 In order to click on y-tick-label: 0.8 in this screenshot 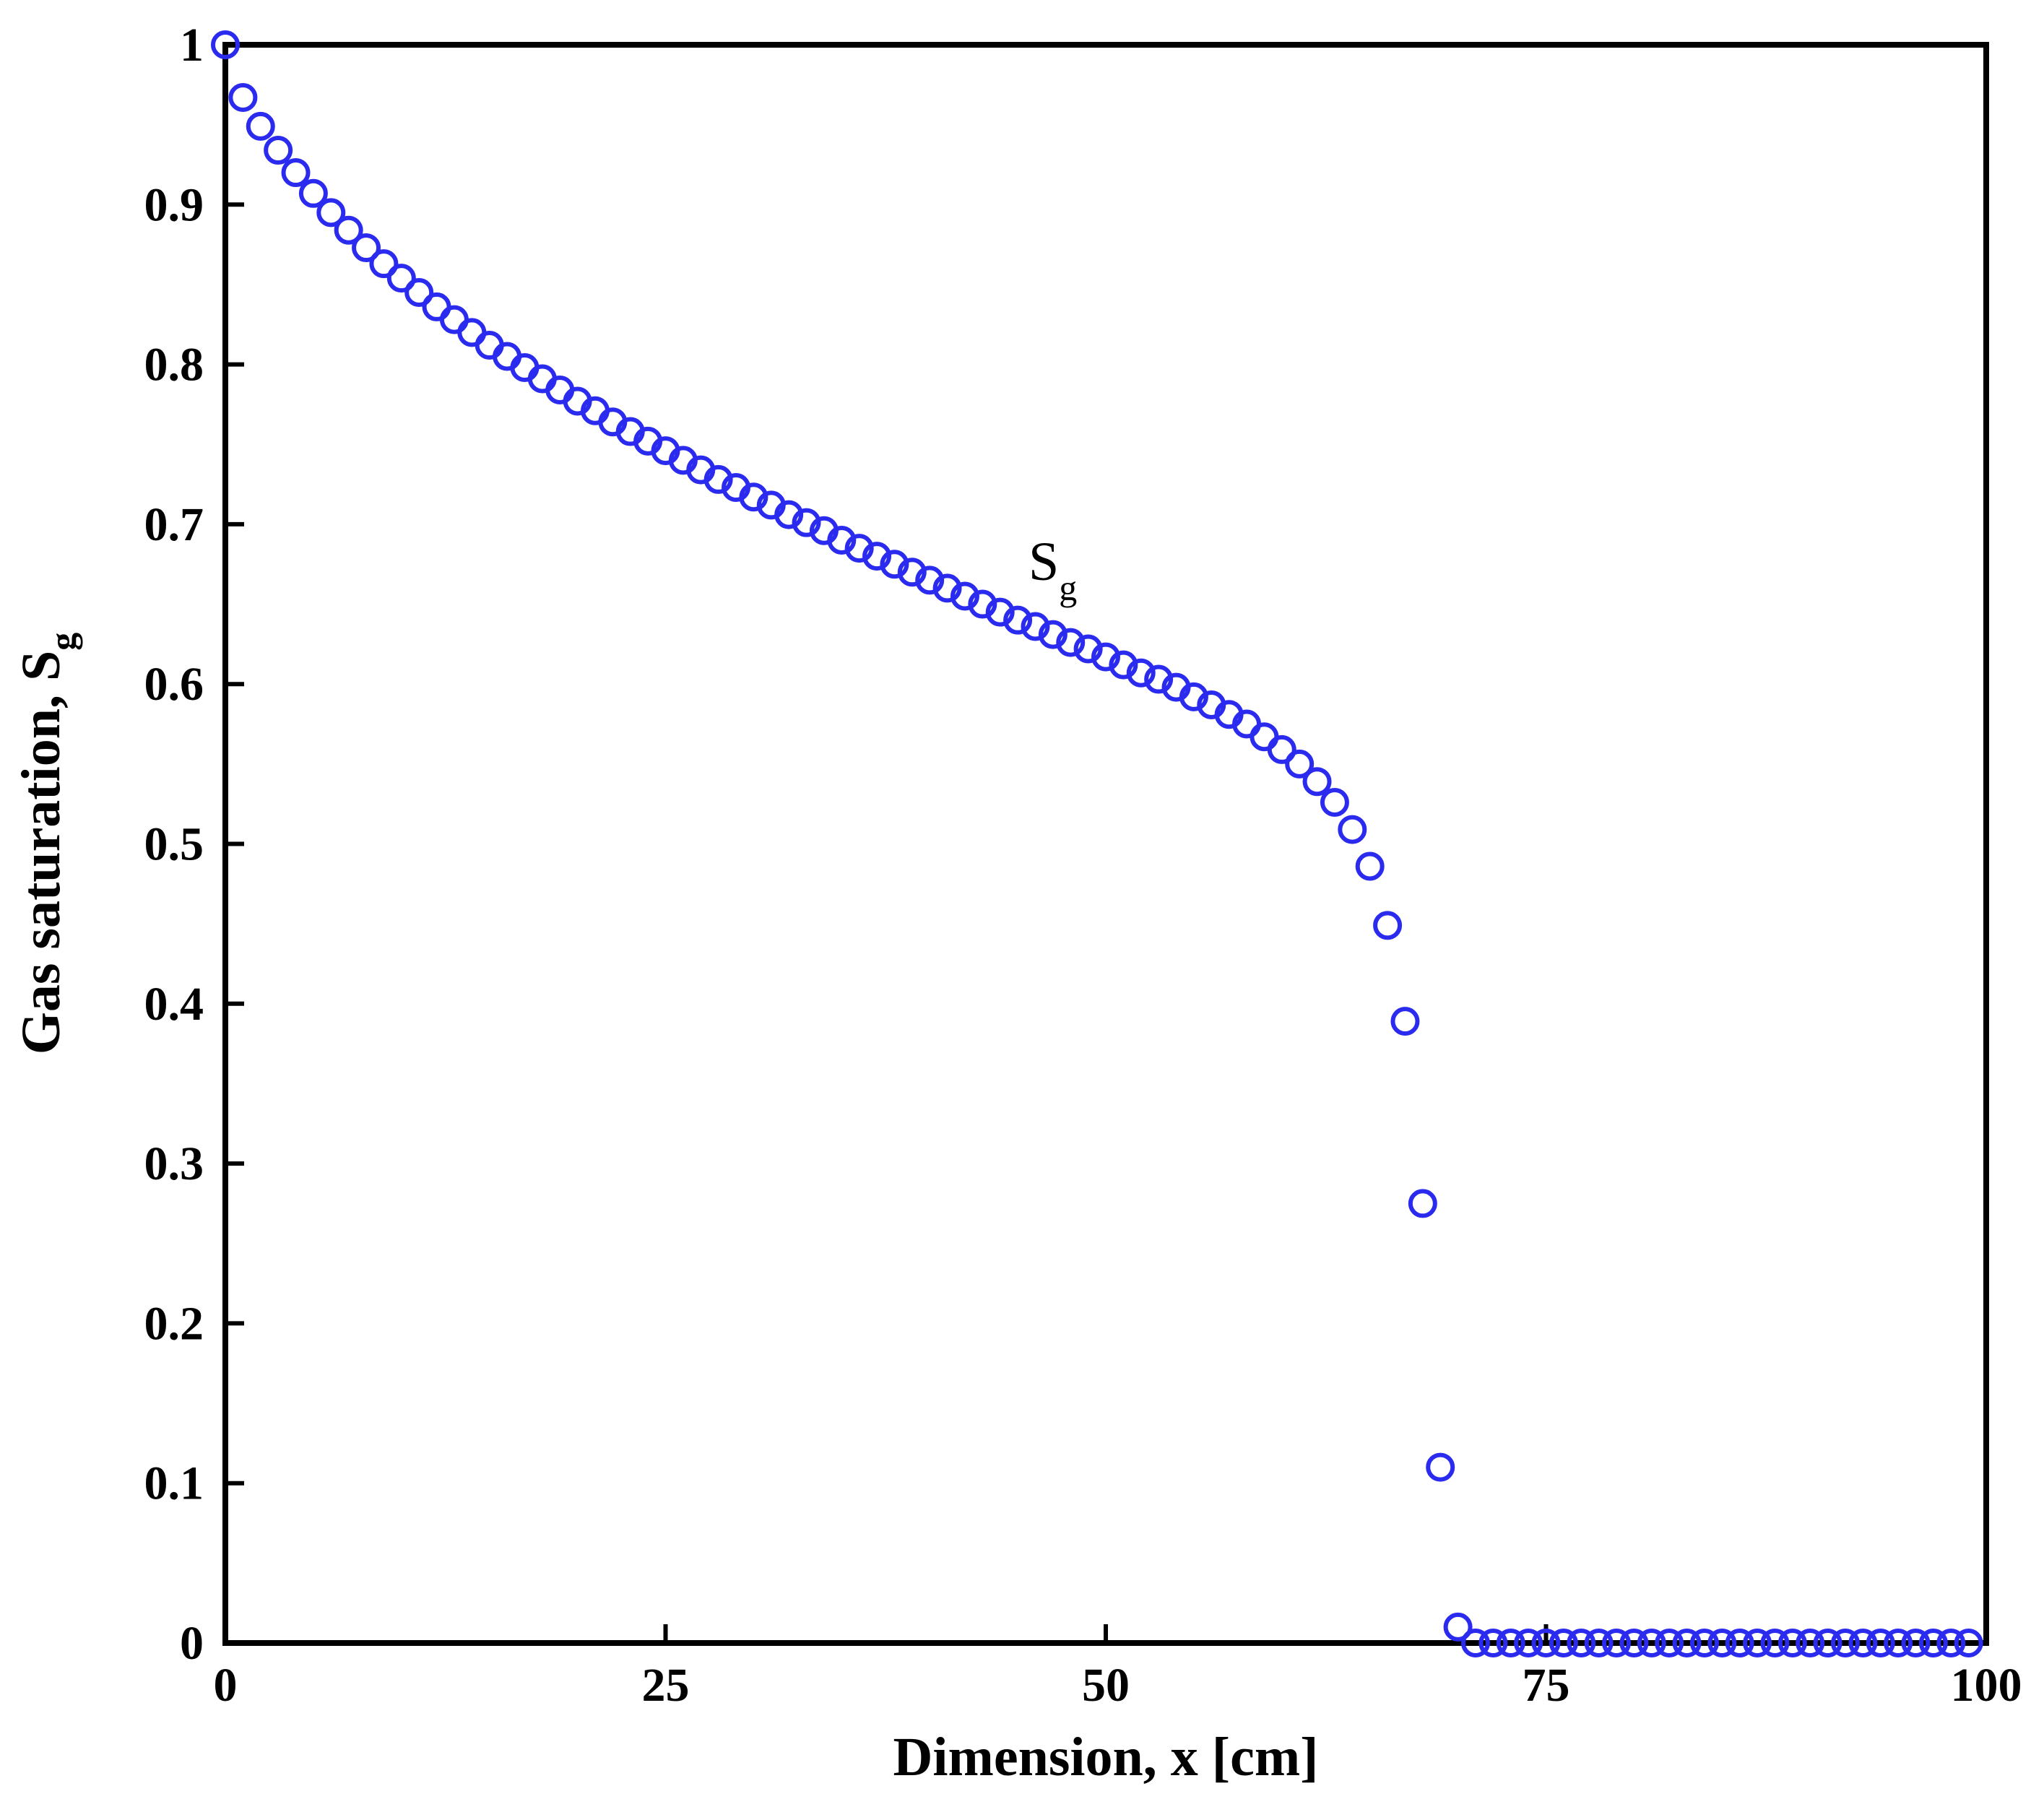, I will do `click(174, 365)`.